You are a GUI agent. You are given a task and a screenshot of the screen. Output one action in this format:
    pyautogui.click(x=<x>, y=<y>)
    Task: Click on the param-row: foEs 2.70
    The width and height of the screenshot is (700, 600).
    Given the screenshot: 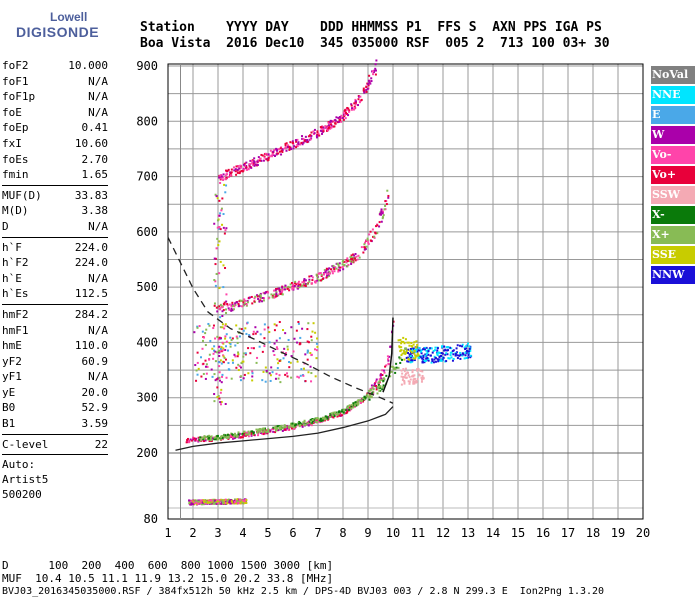 What is the action you would take?
    pyautogui.click(x=55, y=160)
    